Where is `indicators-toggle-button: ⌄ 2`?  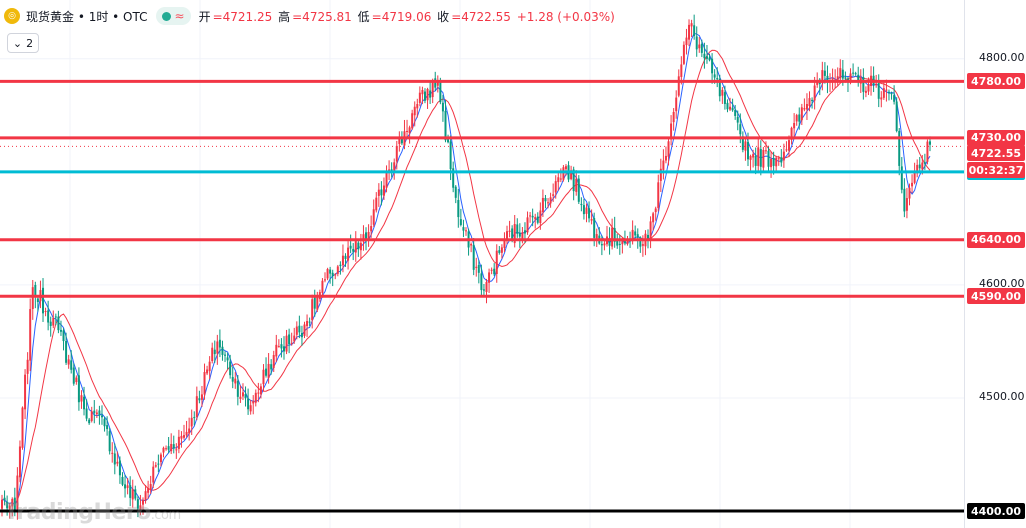 indicators-toggle-button: ⌄ 2 is located at coordinates (23, 43).